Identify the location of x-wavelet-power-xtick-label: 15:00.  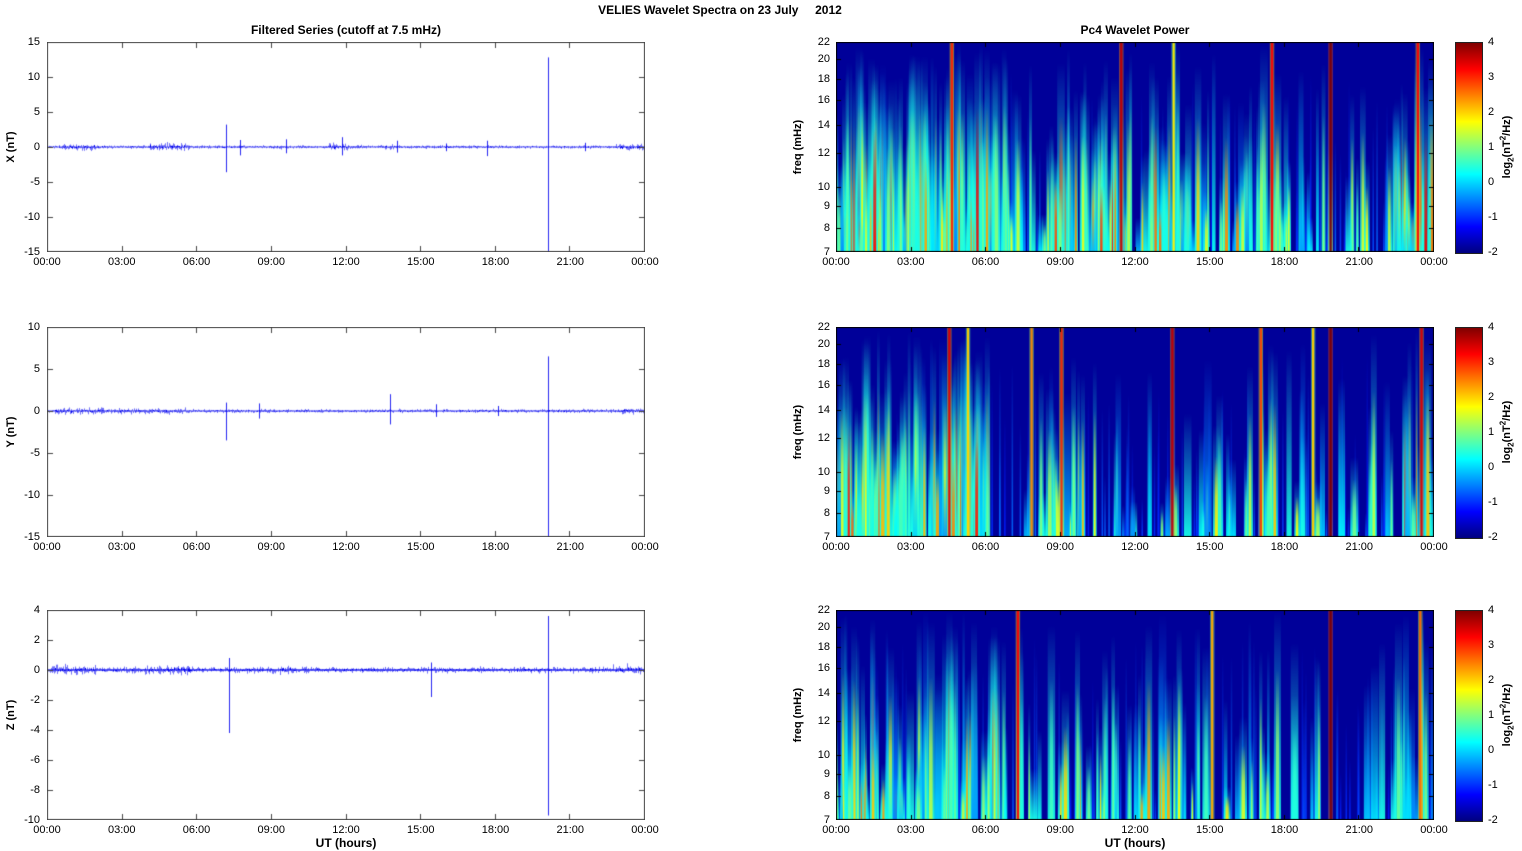
(1209, 262).